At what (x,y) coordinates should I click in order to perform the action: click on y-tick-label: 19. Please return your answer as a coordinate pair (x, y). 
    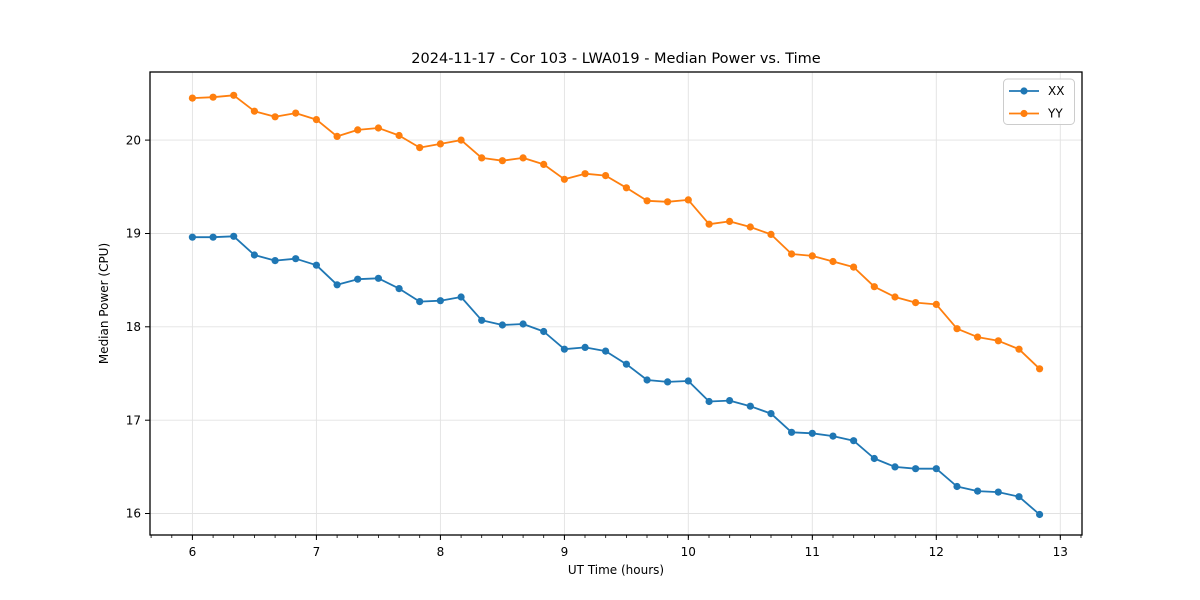
    Looking at the image, I should click on (133, 234).